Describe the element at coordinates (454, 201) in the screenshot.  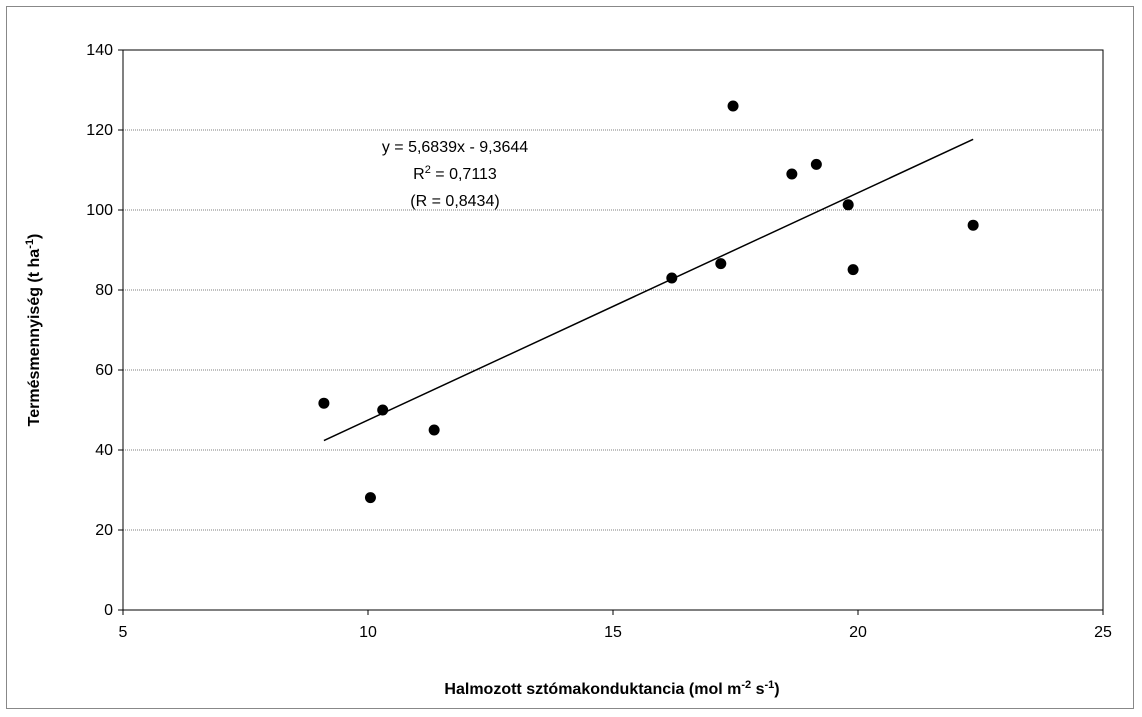
I see `r-value-label: (R = 0,8434)` at that location.